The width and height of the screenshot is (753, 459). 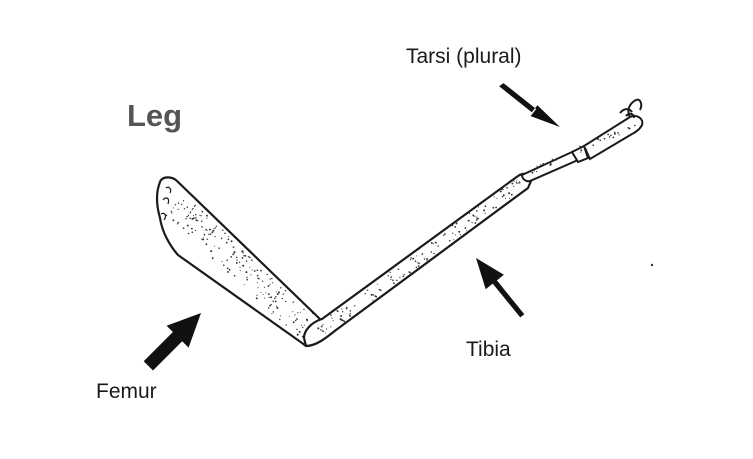 What do you see at coordinates (172, 342) in the screenshot?
I see `femur-arrow` at bounding box center [172, 342].